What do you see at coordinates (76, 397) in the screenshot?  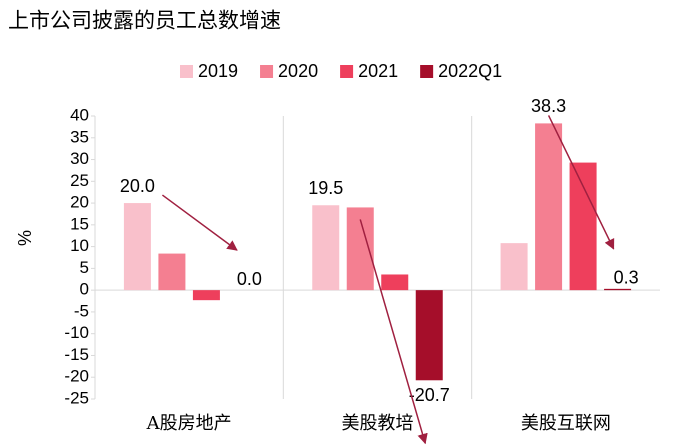 I see `y-tick-label: -25` at bounding box center [76, 397].